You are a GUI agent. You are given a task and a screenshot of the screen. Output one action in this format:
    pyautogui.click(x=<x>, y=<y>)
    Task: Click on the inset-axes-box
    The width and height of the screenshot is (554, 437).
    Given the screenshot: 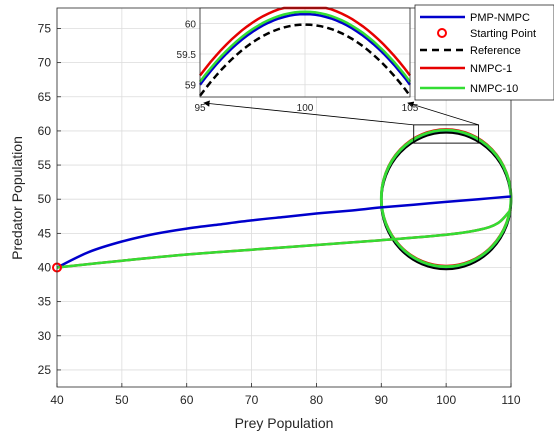 What is the action you would take?
    pyautogui.click(x=305, y=52)
    